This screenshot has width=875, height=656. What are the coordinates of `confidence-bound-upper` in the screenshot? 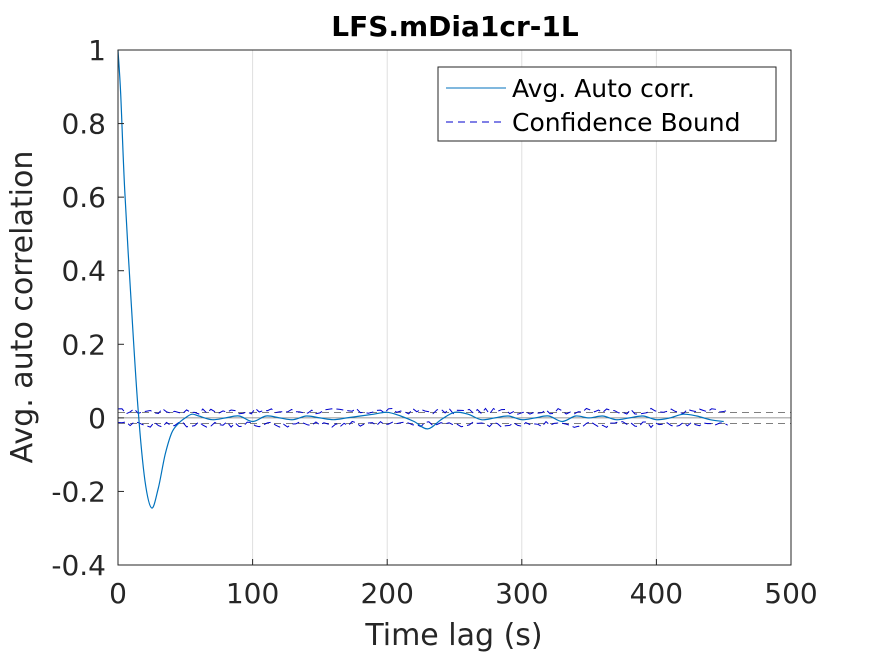 It's located at (422, 411).